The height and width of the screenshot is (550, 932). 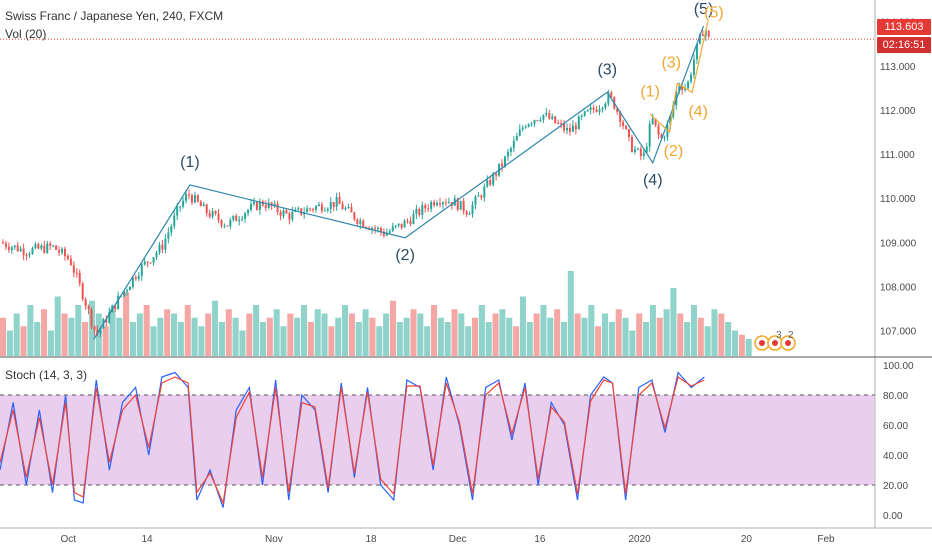 What do you see at coordinates (698, 111) in the screenshot?
I see `wave-label-secondary: (4)` at bounding box center [698, 111].